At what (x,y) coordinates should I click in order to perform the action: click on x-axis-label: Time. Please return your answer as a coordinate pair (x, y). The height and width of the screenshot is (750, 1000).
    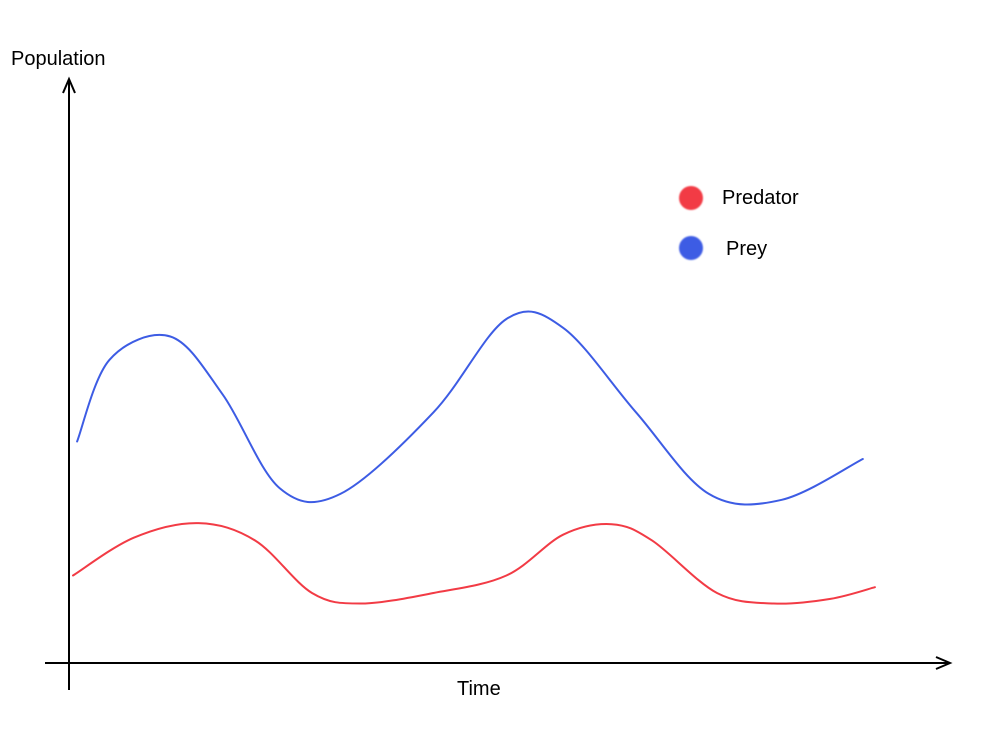
    Looking at the image, I should click on (479, 689).